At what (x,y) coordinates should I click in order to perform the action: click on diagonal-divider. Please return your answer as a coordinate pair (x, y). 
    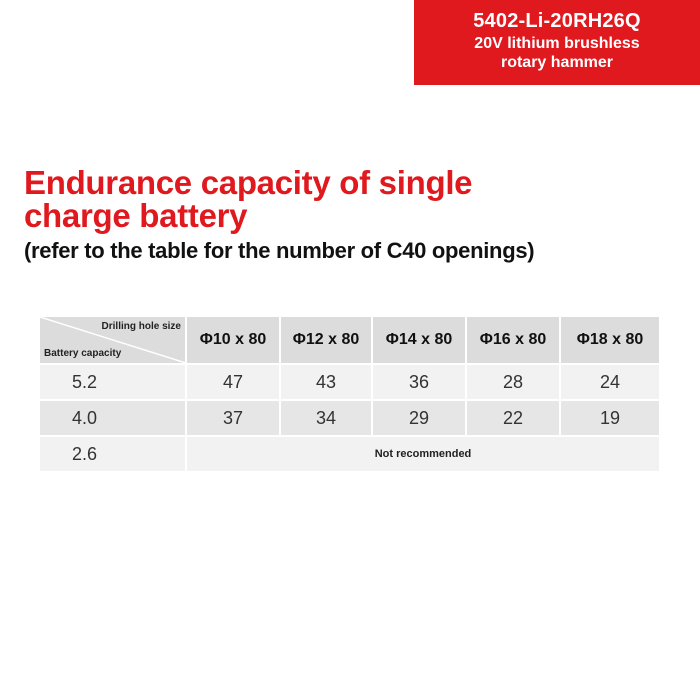
    Looking at the image, I should click on (113, 340).